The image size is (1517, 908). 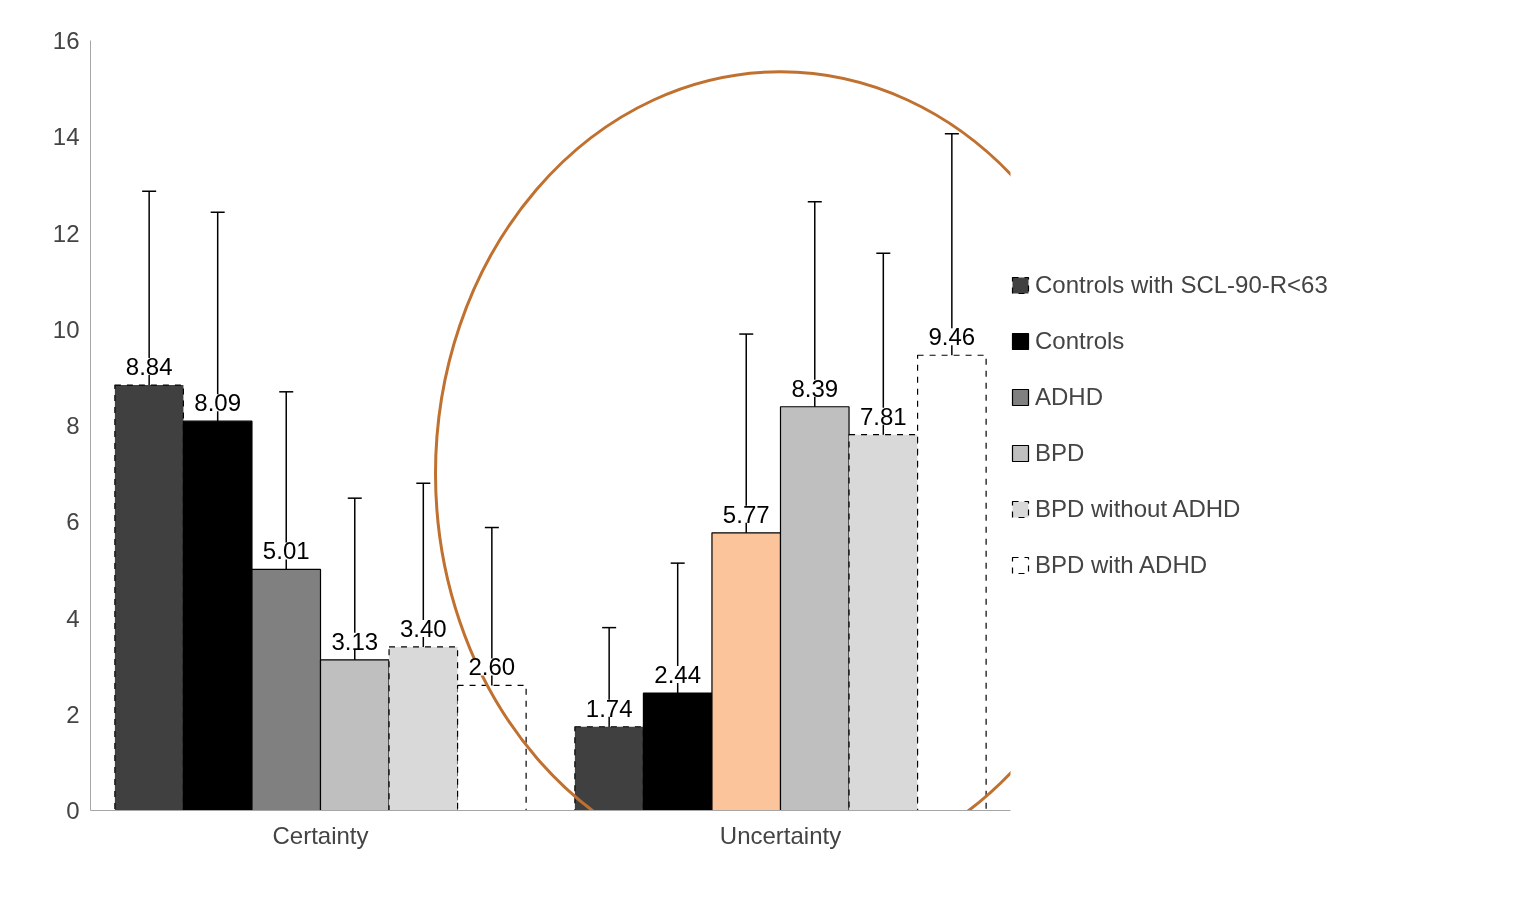 What do you see at coordinates (320, 835) in the screenshot?
I see `x-tick-label: Certainty` at bounding box center [320, 835].